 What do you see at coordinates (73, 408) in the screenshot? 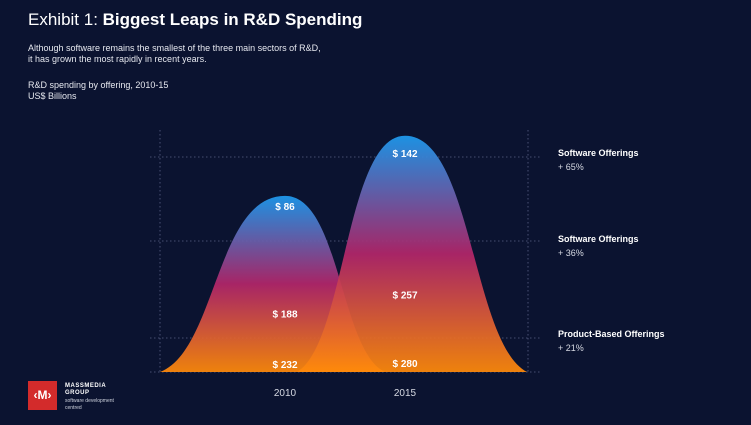
I see `logo-tagline-line-2: centred` at bounding box center [73, 408].